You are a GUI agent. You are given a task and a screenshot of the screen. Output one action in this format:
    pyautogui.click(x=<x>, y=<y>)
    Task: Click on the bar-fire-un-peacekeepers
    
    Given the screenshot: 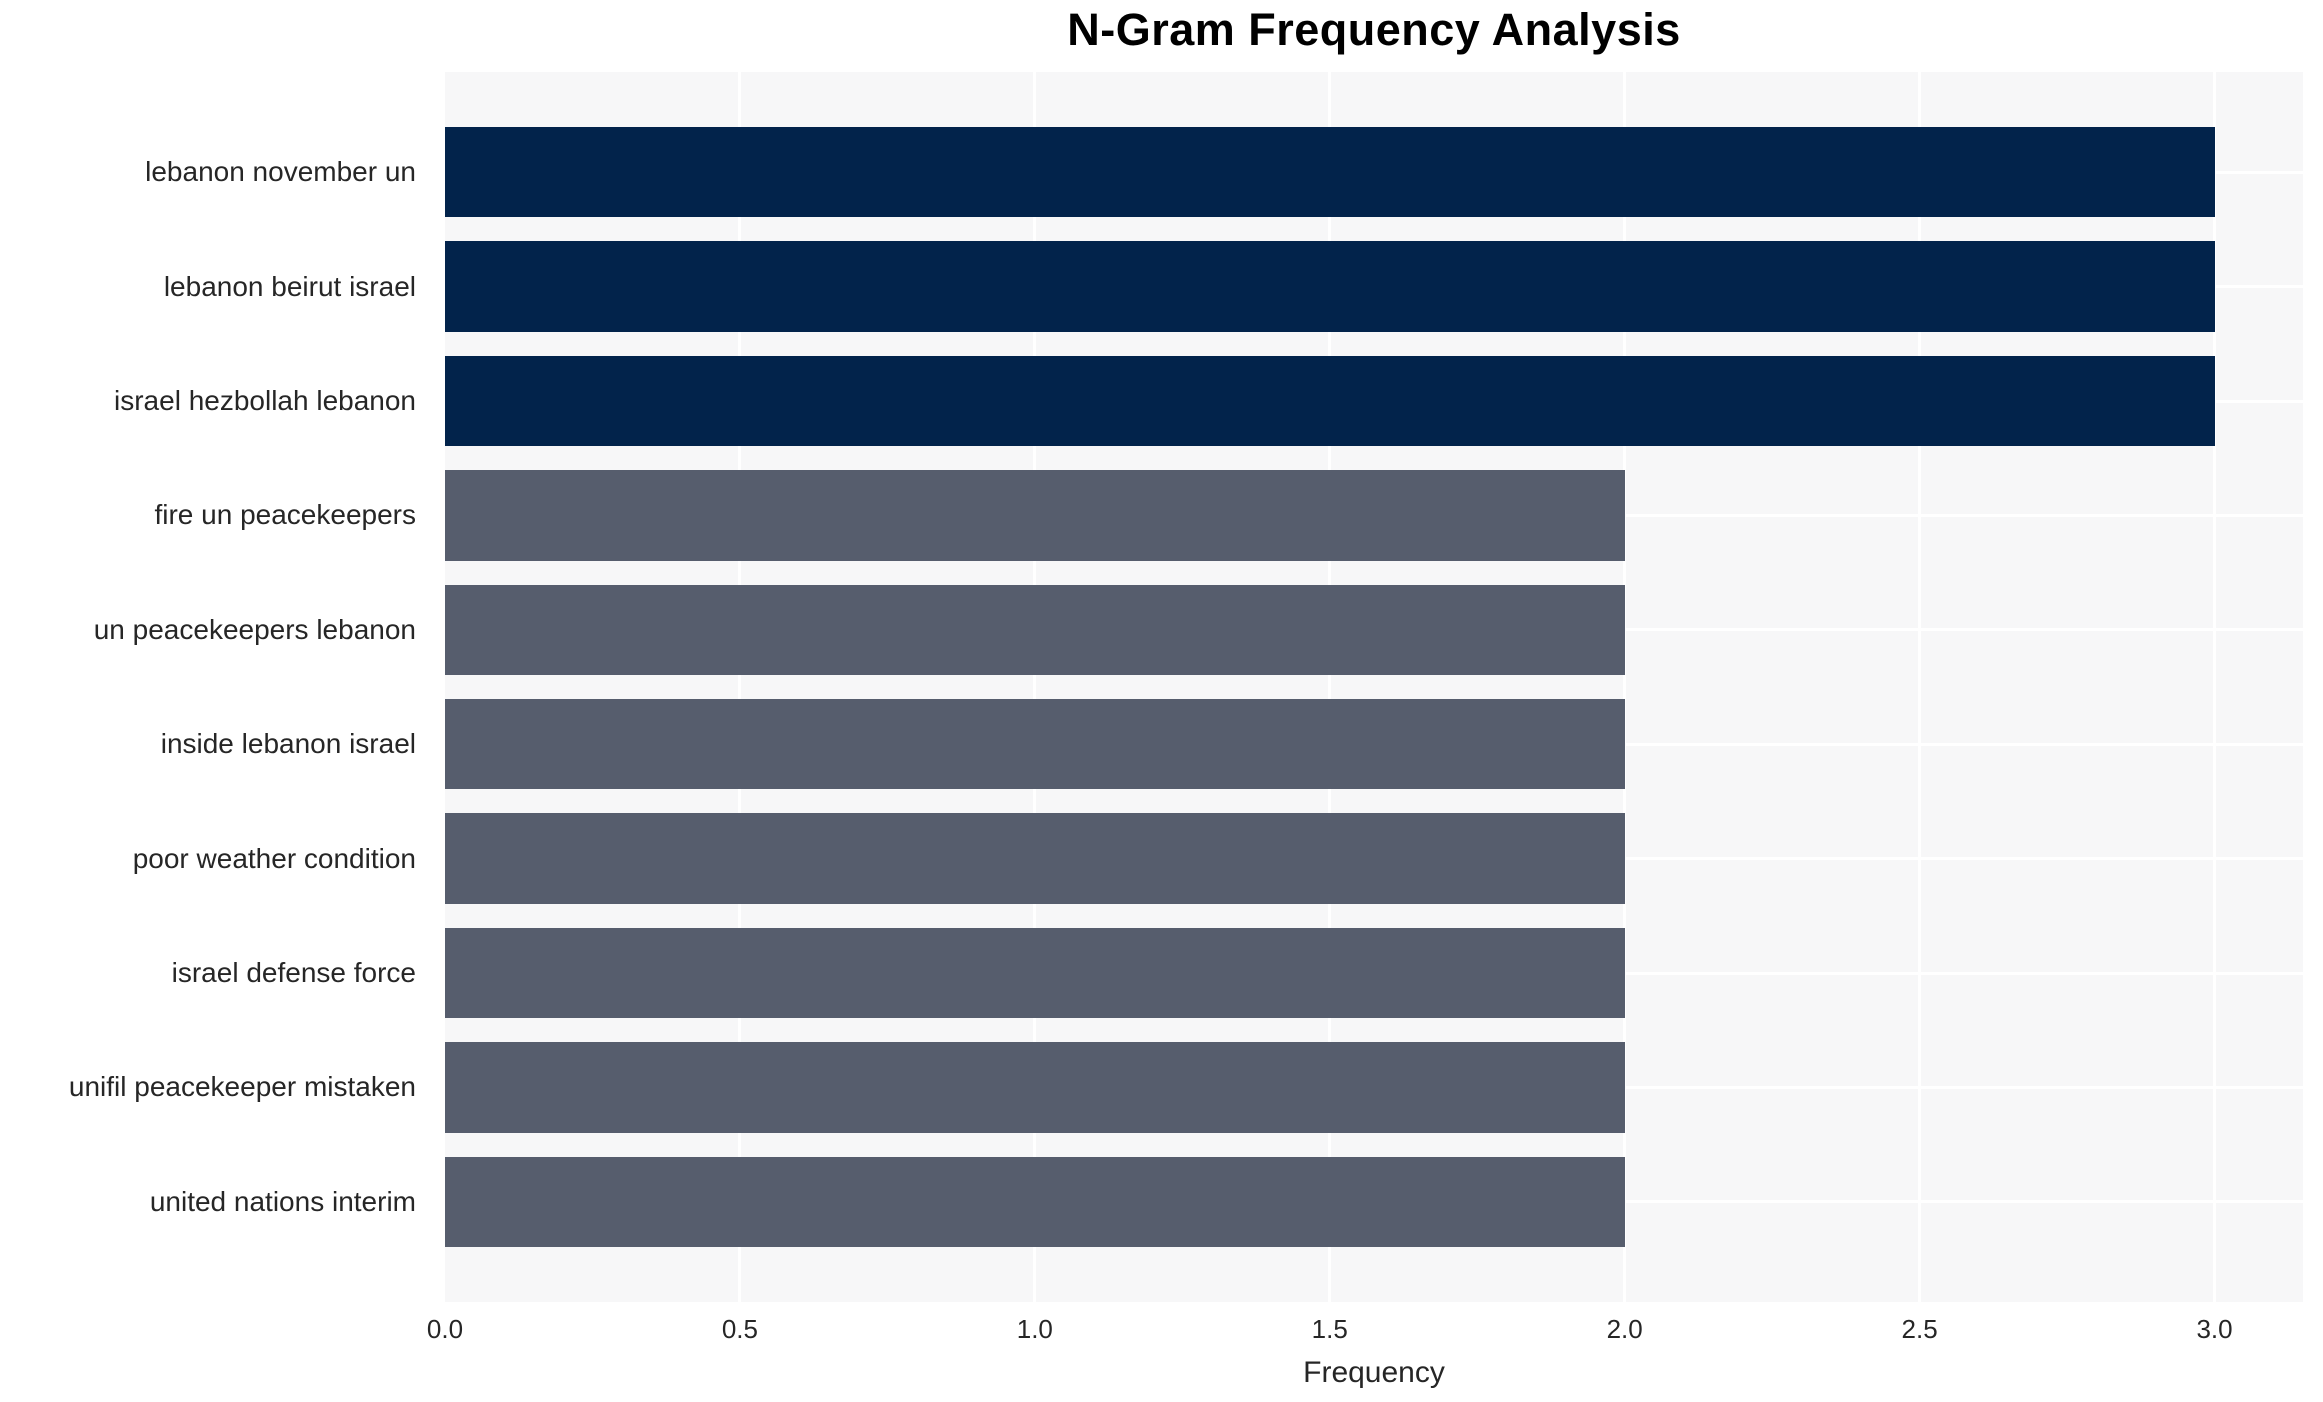 What is the action you would take?
    pyautogui.click(x=1035, y=515)
    